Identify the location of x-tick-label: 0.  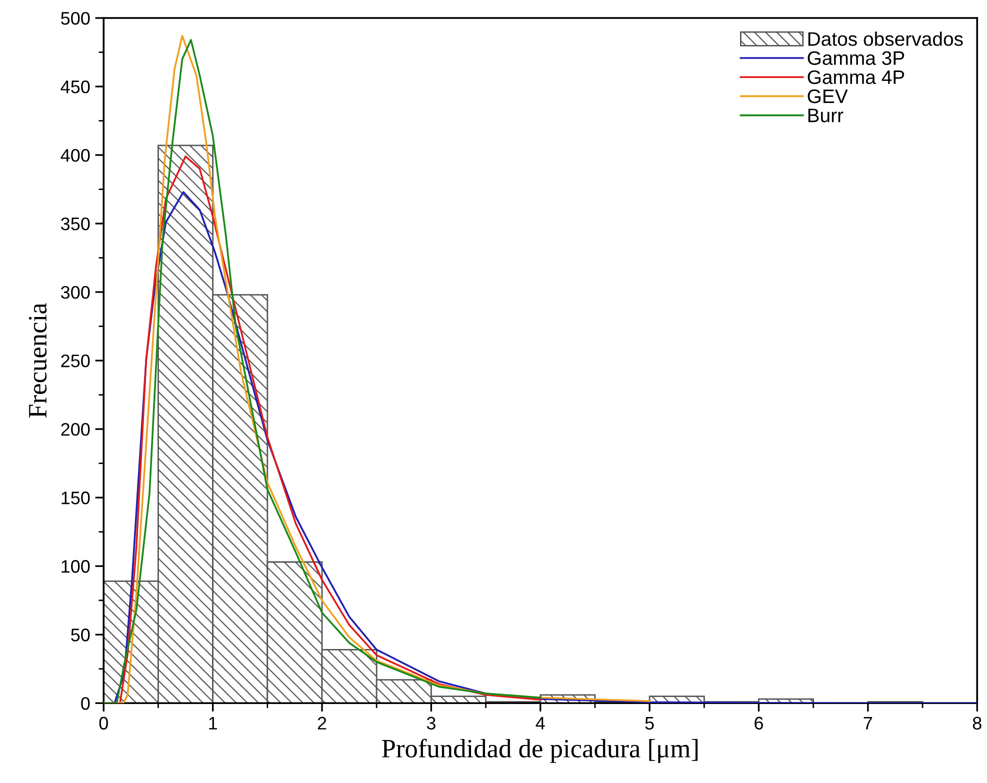
(103, 723).